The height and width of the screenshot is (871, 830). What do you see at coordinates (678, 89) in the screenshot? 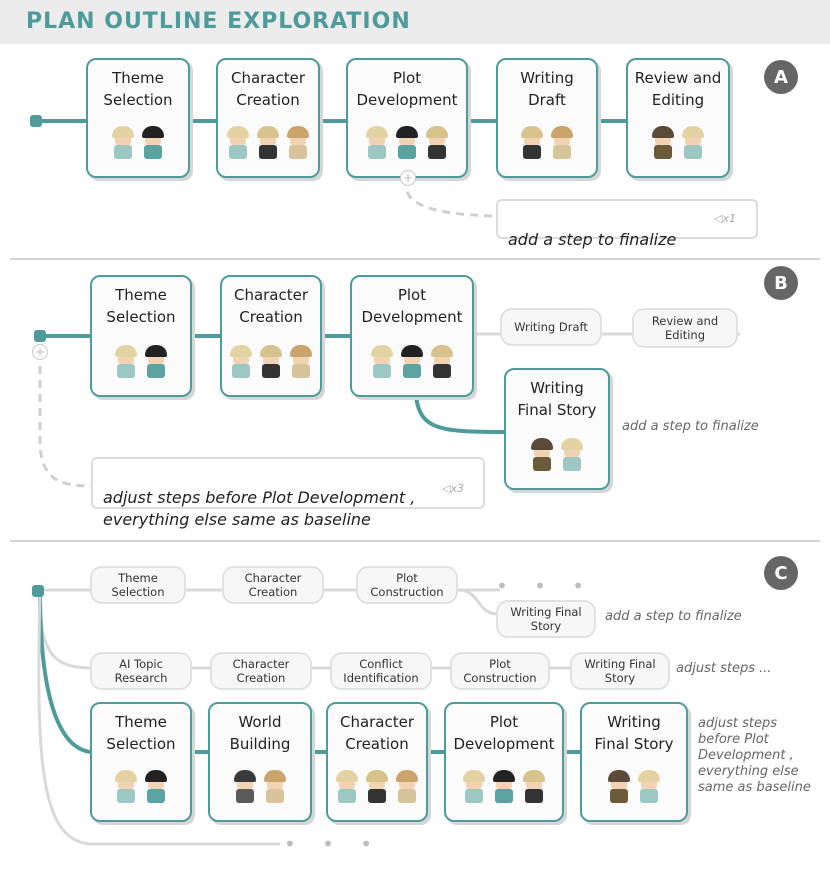
I see `step-label: Review and Editing` at bounding box center [678, 89].